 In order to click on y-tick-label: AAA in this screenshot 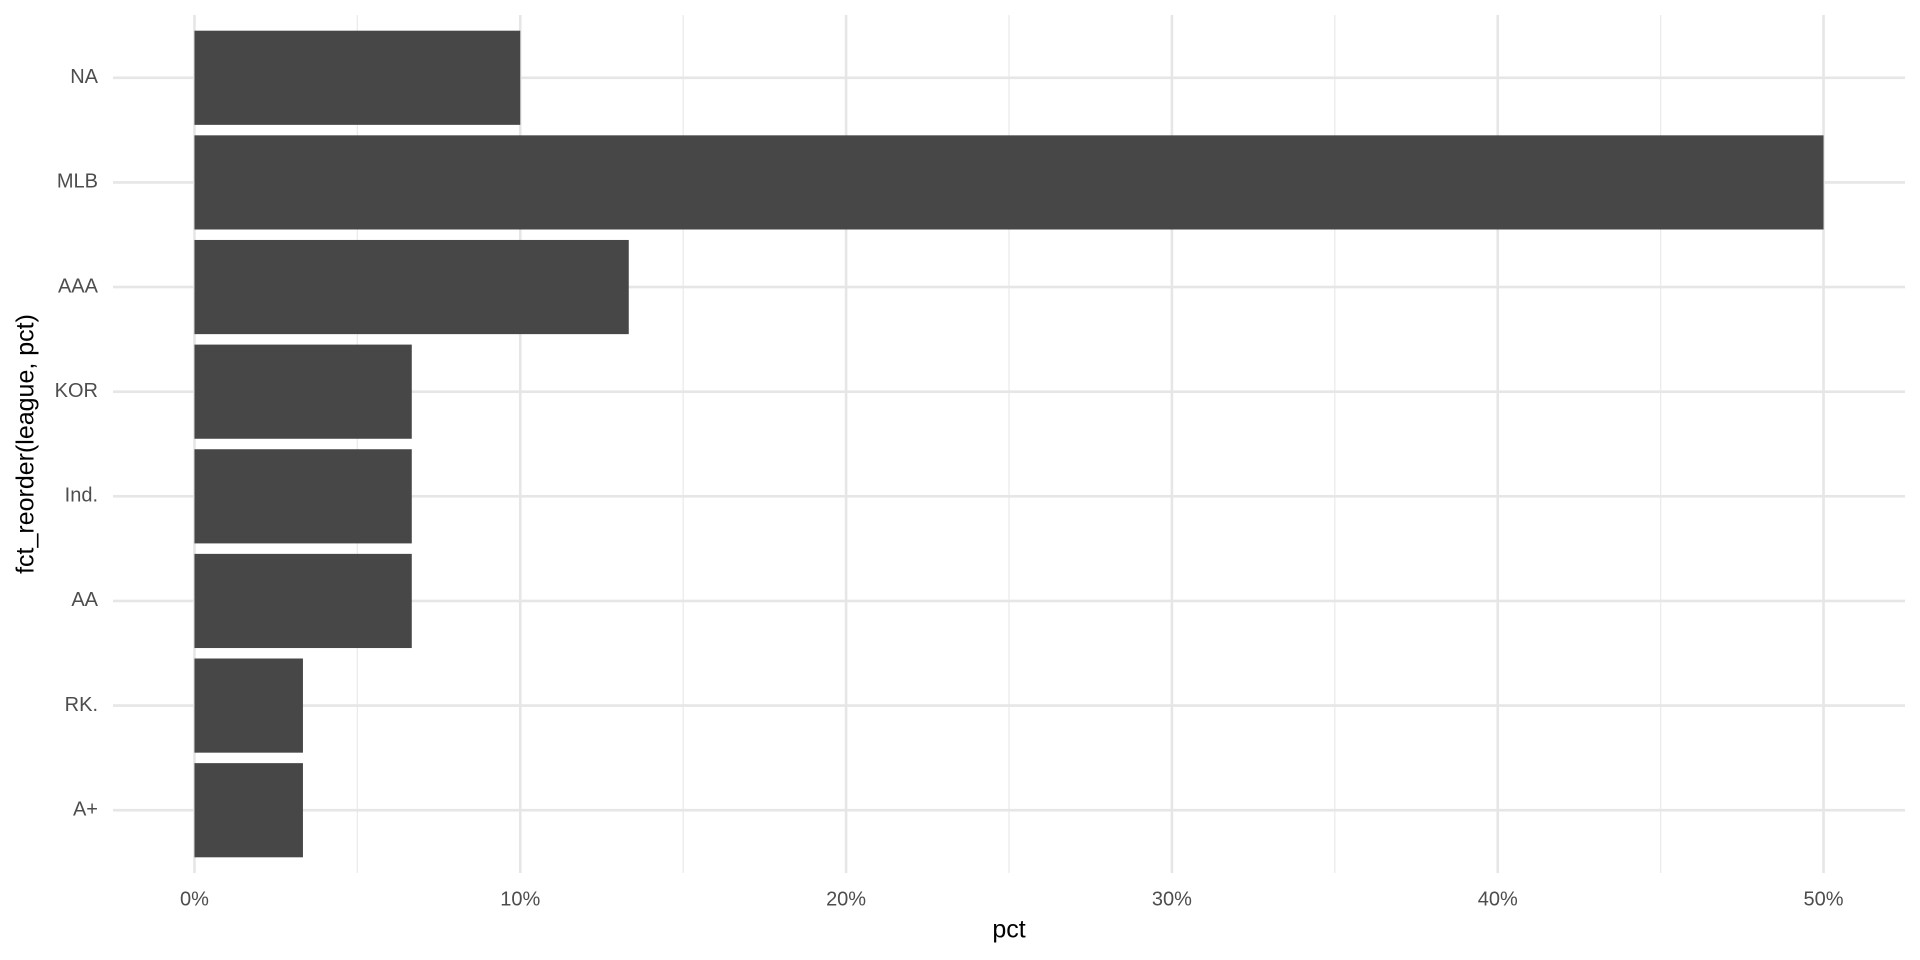, I will do `click(78, 286)`.